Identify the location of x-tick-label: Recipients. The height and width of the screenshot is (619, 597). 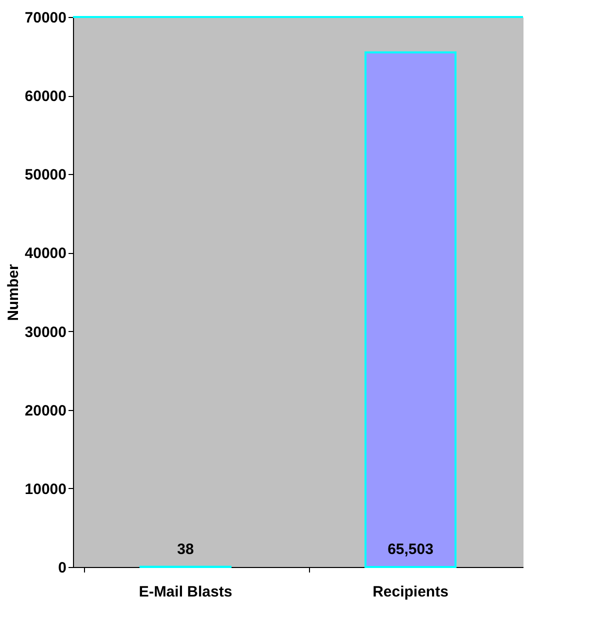
(410, 592).